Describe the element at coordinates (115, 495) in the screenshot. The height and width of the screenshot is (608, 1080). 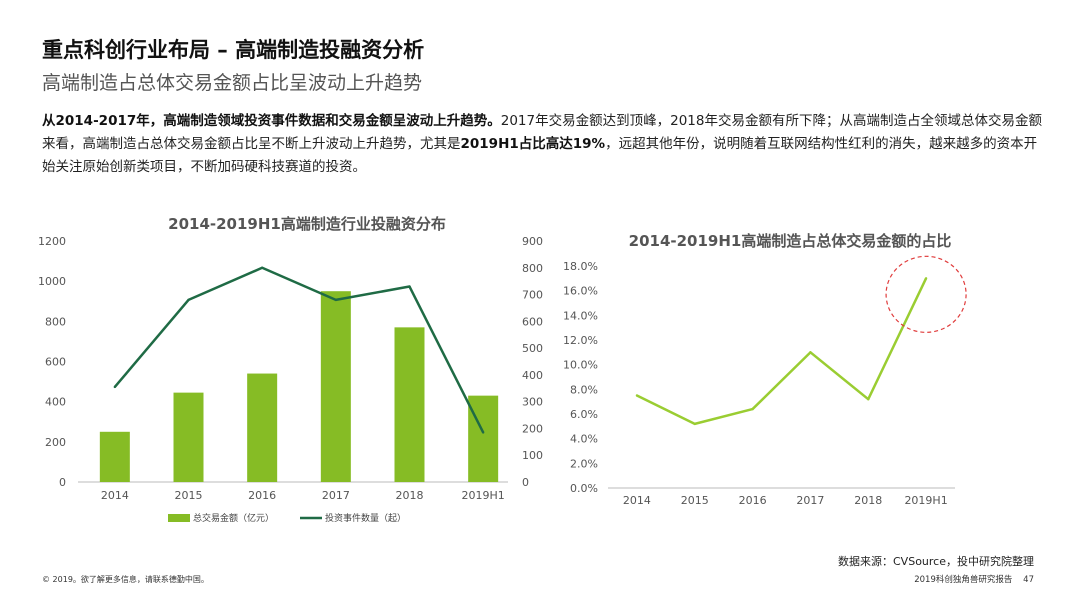
I see `chart1-x-tick-label: 2014` at that location.